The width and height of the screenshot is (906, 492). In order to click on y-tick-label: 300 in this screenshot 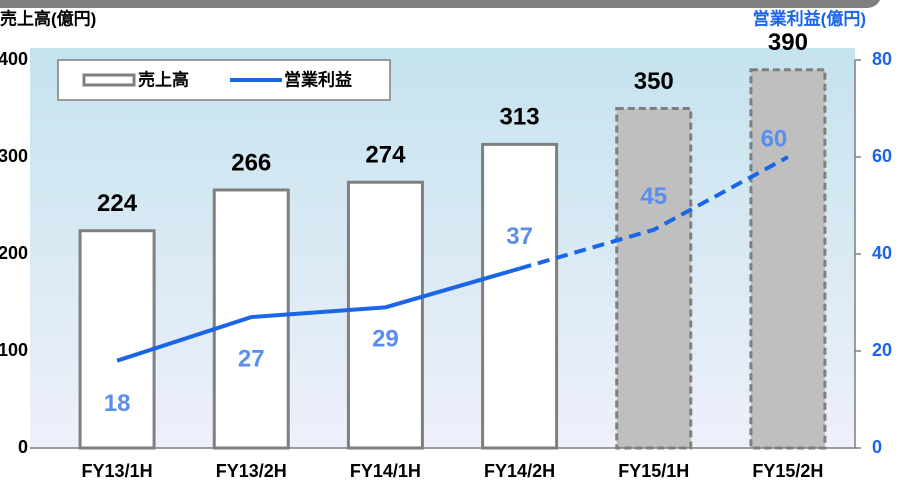, I will do `click(14, 156)`.